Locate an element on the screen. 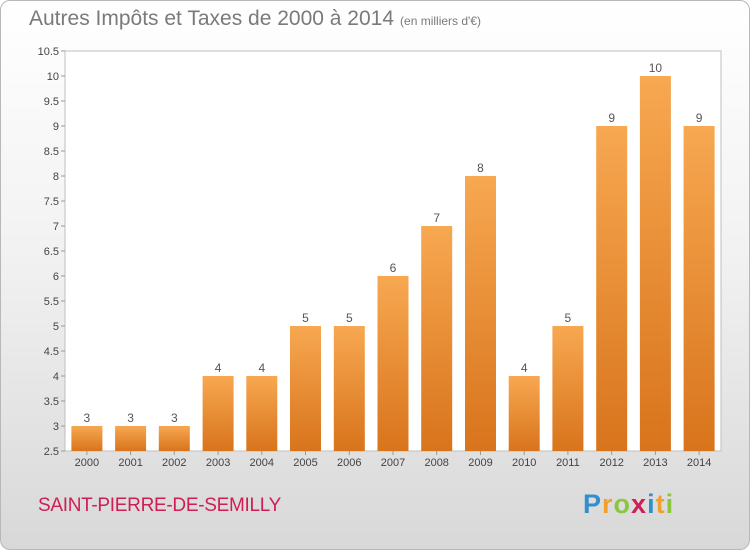 The width and height of the screenshot is (750, 550). x-tick-2005: 2005 is located at coordinates (305, 463).